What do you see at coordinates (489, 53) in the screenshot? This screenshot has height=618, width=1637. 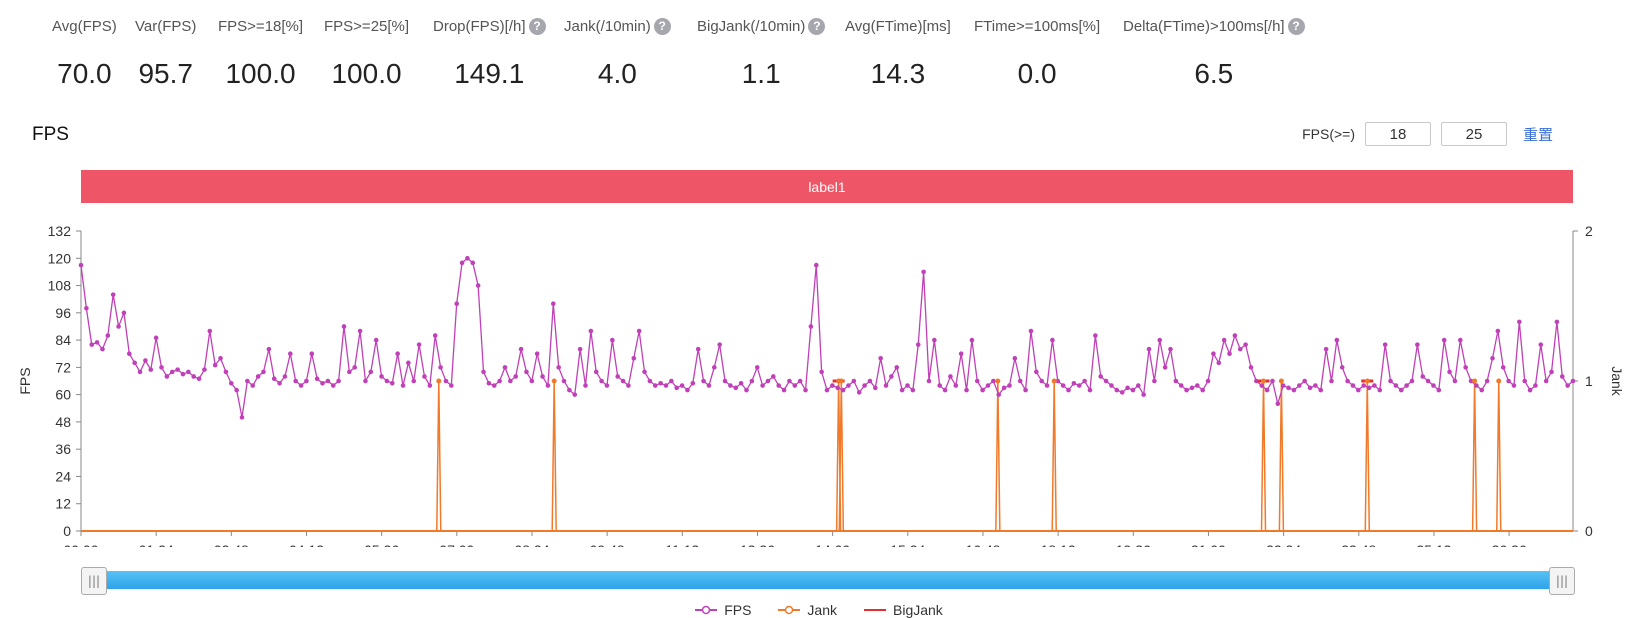 I see `stat-4: Drop(FPS)[/h]? 149.1` at bounding box center [489, 53].